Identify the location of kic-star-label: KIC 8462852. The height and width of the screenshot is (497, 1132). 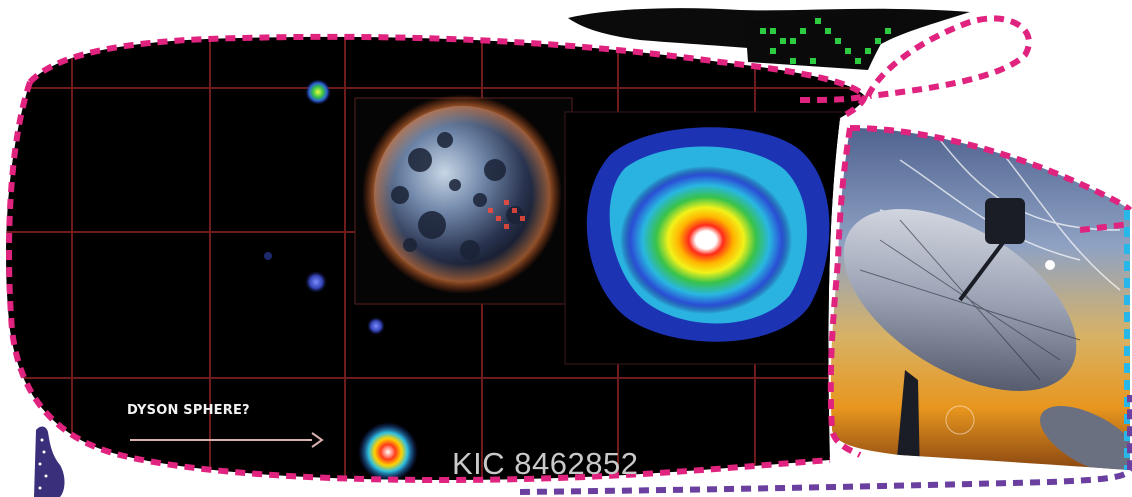
(545, 463).